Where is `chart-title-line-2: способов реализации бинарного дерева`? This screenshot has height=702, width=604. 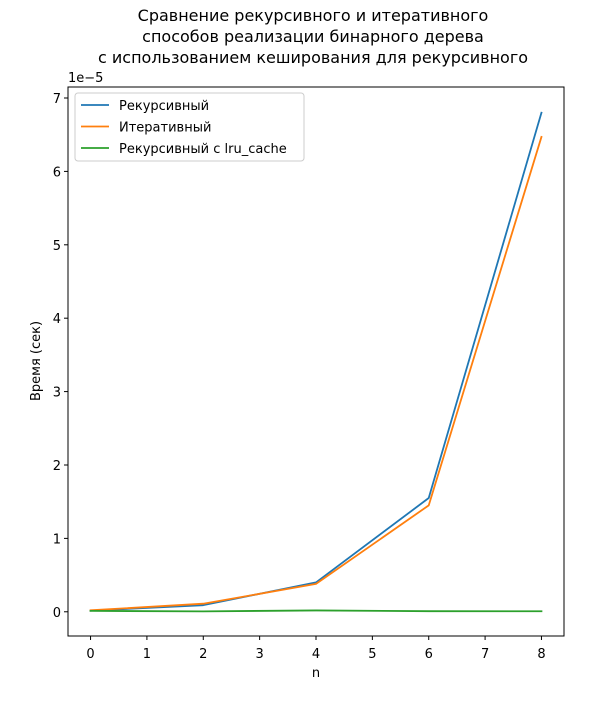
chart-title-line-2: способов реализации бинарного дерева is located at coordinates (313, 36).